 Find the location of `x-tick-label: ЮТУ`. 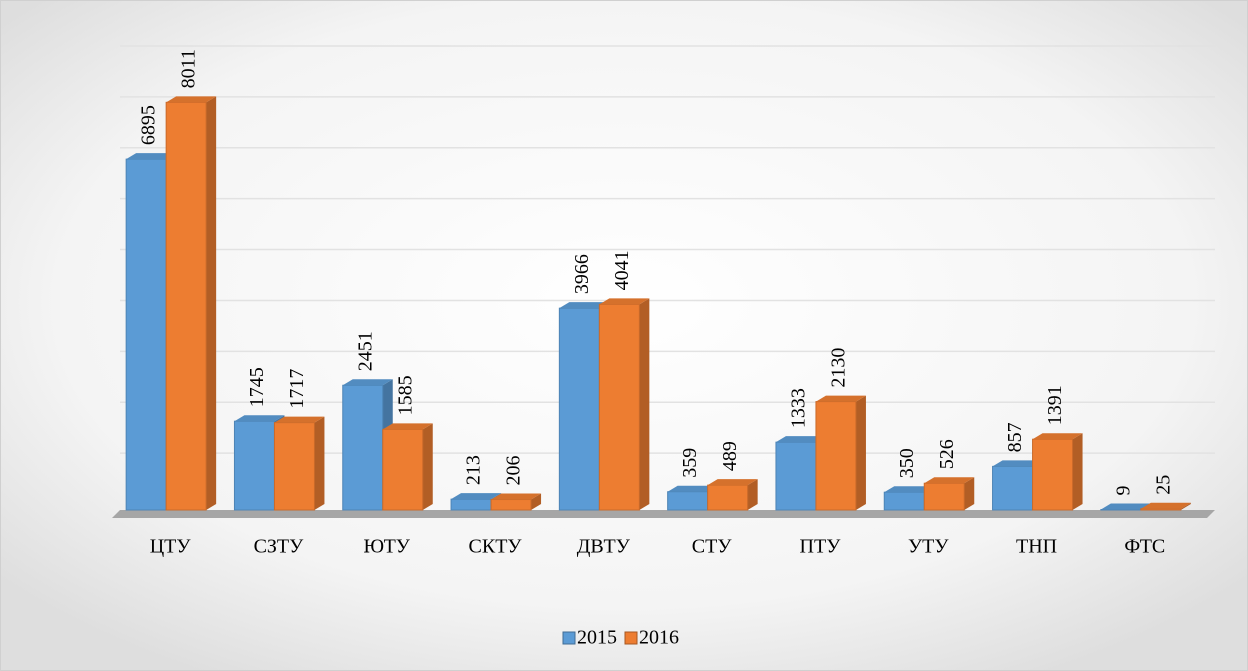

x-tick-label: ЮТУ is located at coordinates (387, 547).